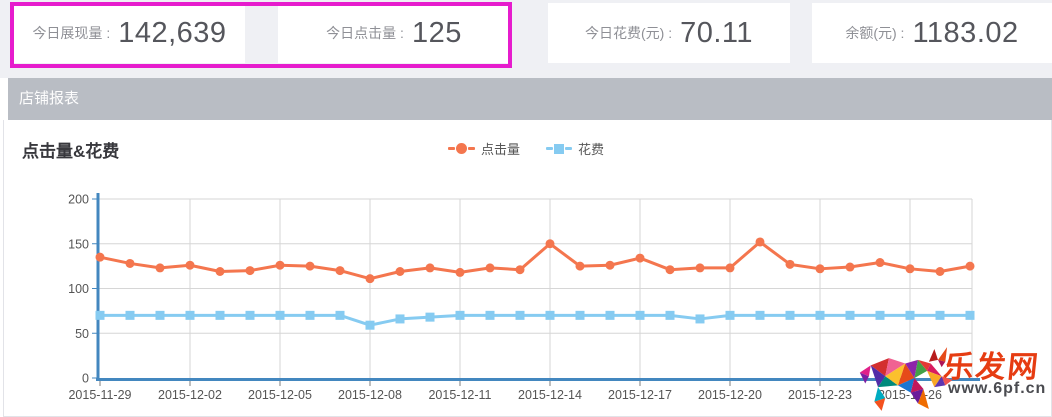 This screenshot has height=417, width=1052. Describe the element at coordinates (501, 149) in the screenshot. I see `legend-label: 点击量` at that location.